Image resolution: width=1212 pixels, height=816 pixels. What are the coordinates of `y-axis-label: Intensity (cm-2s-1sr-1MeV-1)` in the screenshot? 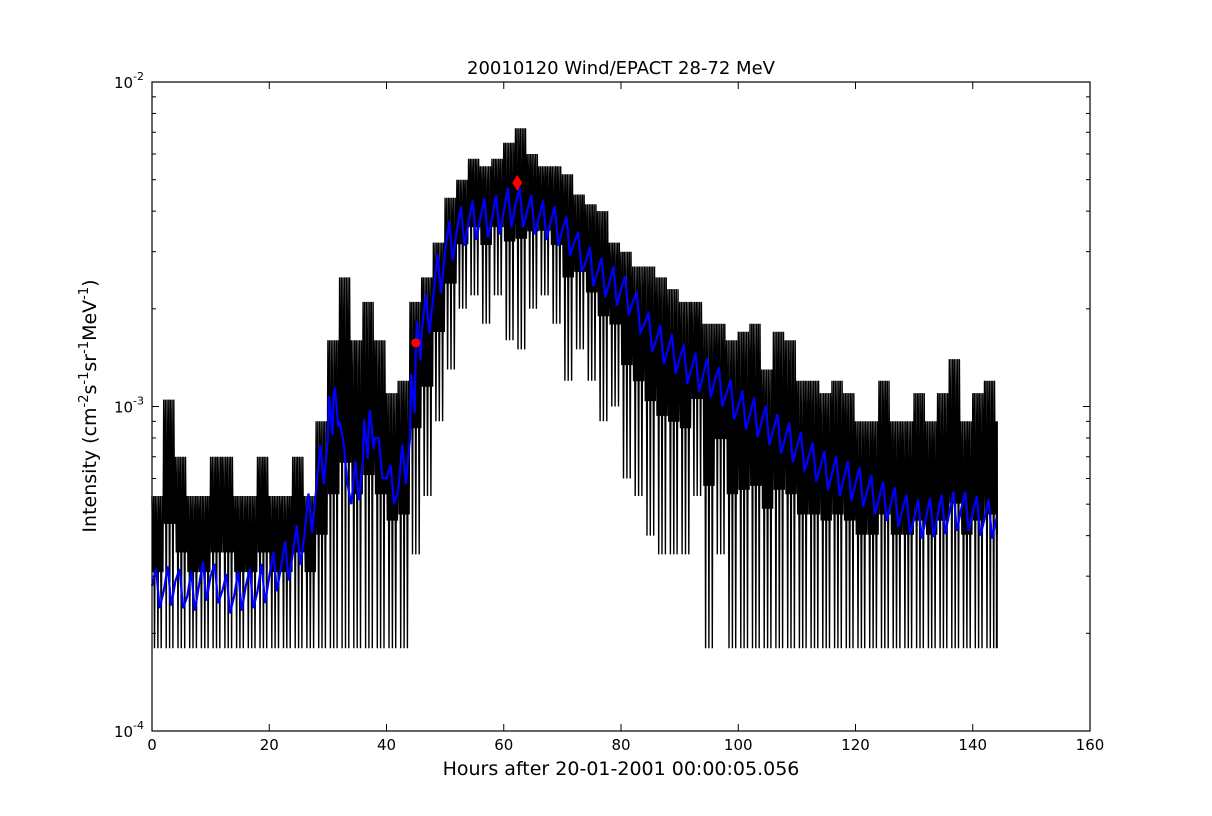 It's located at (89, 405).